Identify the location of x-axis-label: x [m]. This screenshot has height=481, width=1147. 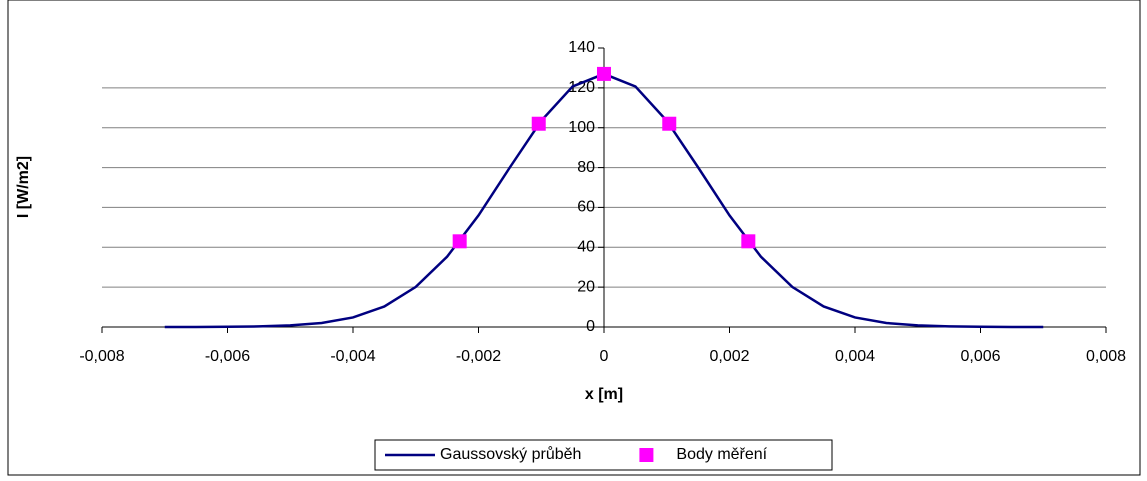
(604, 394).